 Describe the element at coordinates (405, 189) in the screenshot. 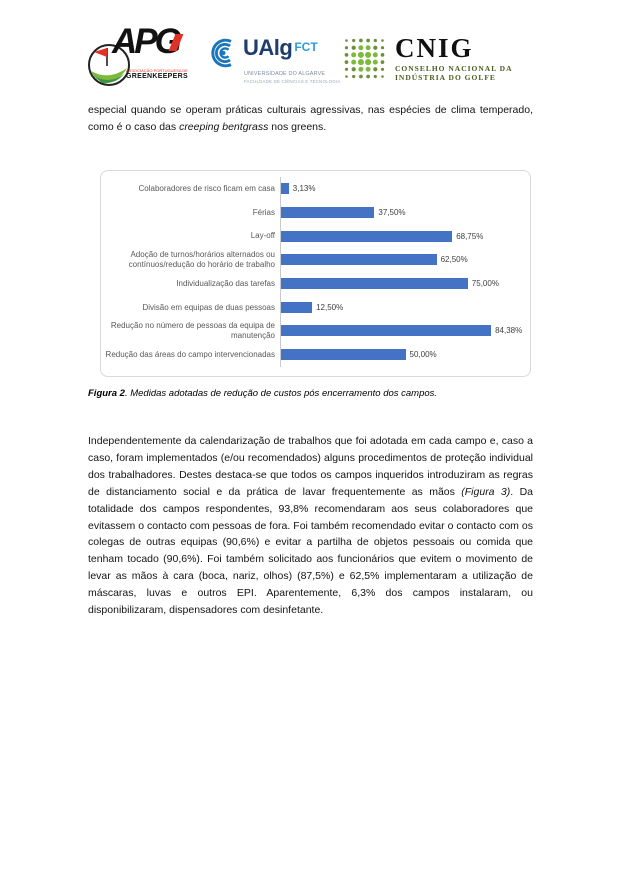

I see `chart-plot-area: 3,13%` at that location.